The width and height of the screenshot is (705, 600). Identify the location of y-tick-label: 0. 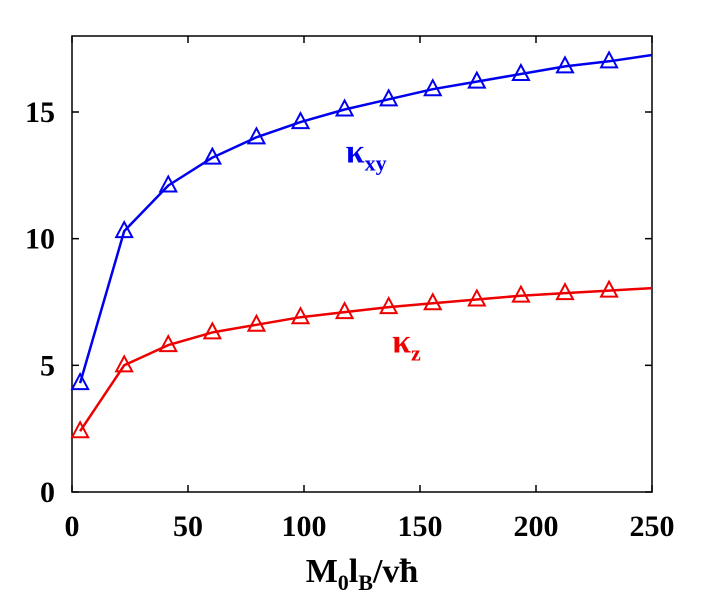
(47, 492).